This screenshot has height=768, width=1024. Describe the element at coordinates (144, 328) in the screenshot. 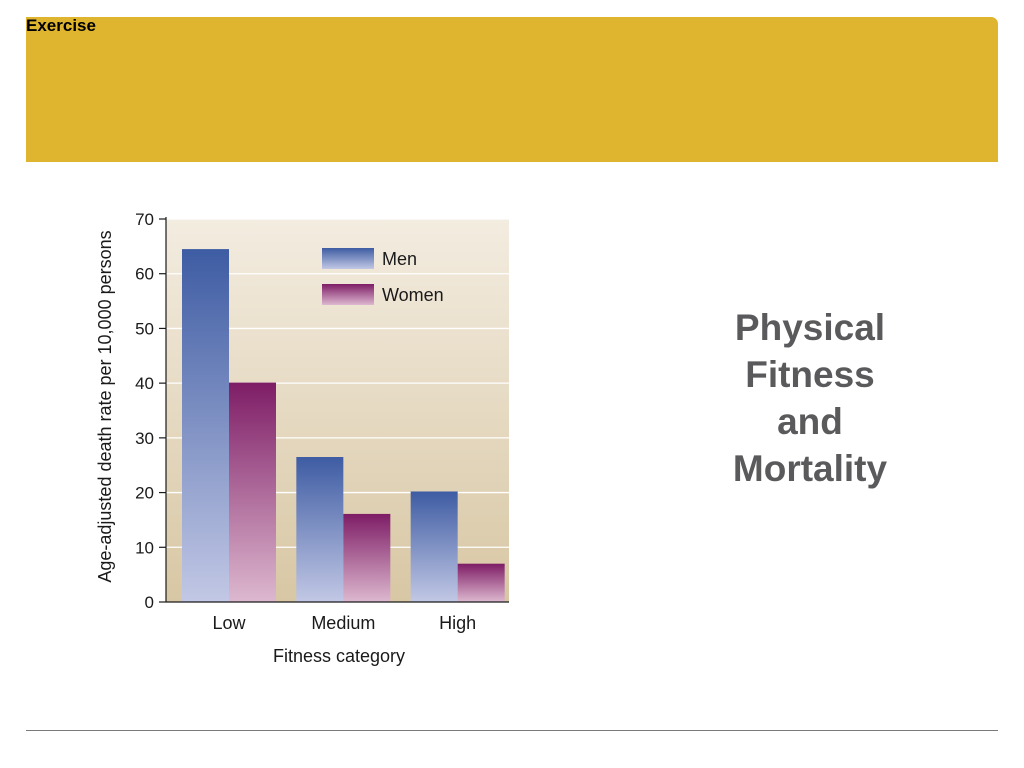

I see `y-tick-label: 50` at that location.